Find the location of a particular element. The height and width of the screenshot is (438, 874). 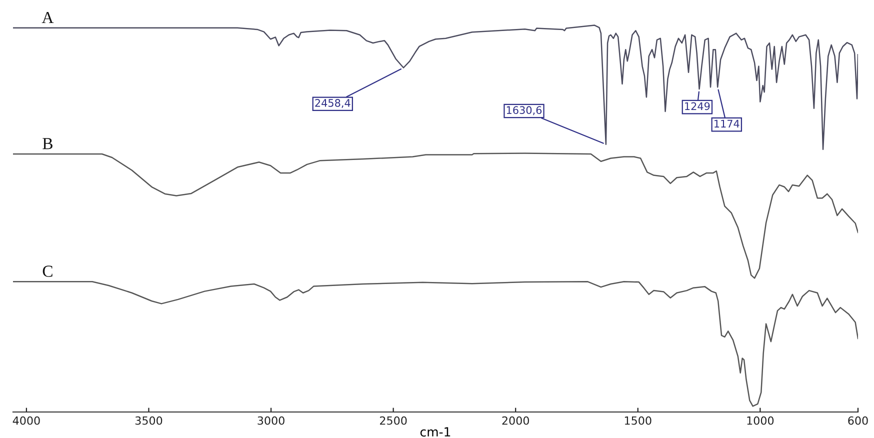

x-tick-label: 1000 is located at coordinates (760, 420).